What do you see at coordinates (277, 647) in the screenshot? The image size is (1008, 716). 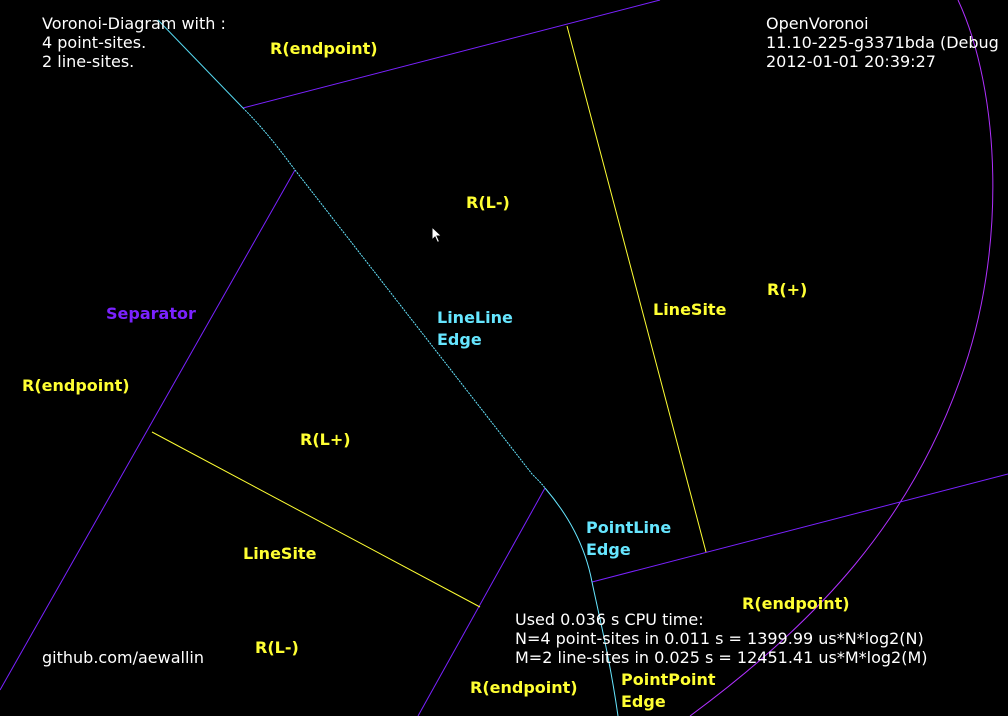 I see `label-r-l-minus-bottom: R(L-)` at bounding box center [277, 647].